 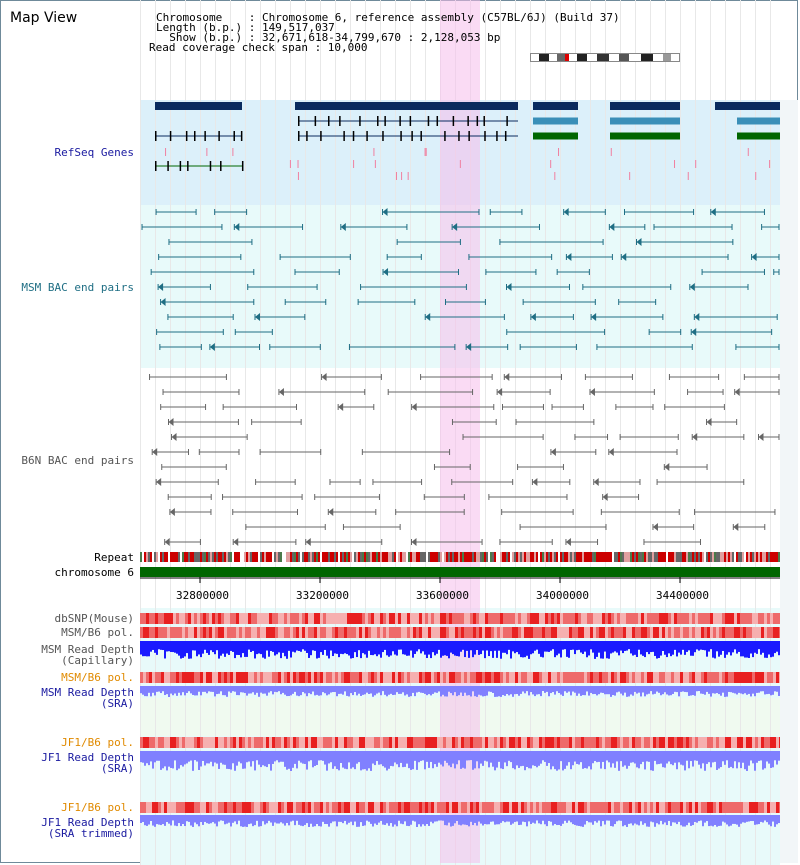 I want to click on snp-mark, so click(x=551, y=164).